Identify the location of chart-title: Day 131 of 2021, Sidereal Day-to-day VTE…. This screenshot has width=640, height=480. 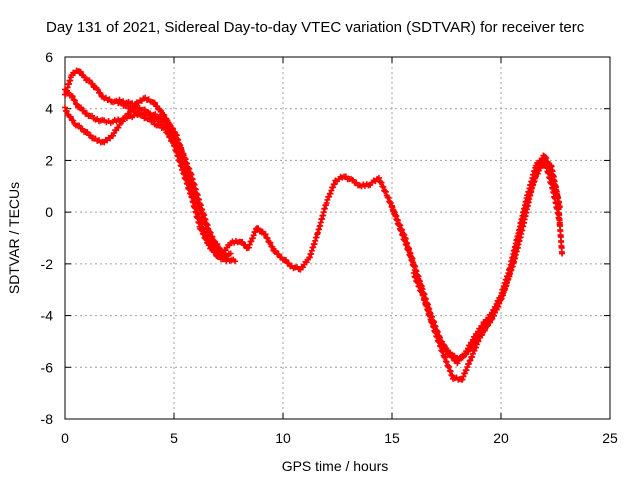
(315, 27).